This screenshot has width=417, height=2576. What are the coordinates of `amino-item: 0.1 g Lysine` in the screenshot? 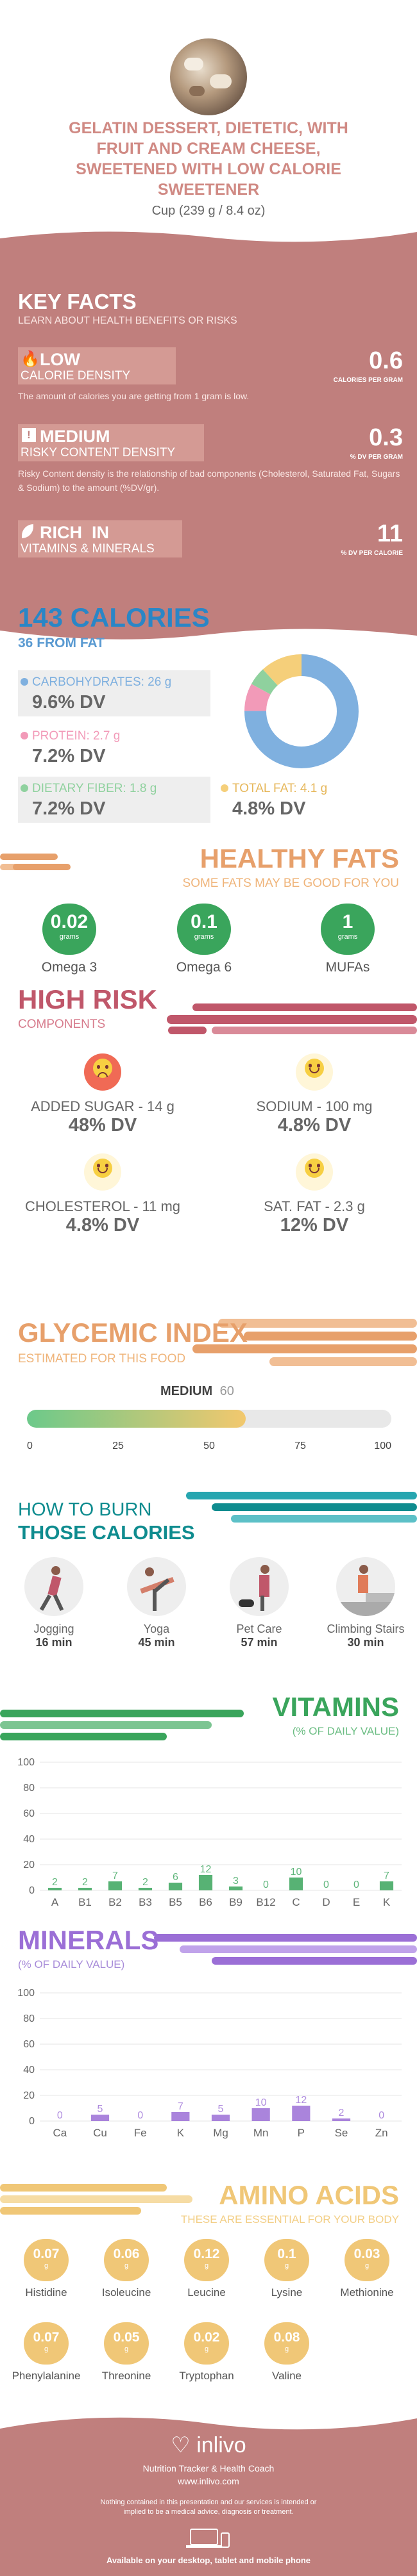 It's located at (286, 2269).